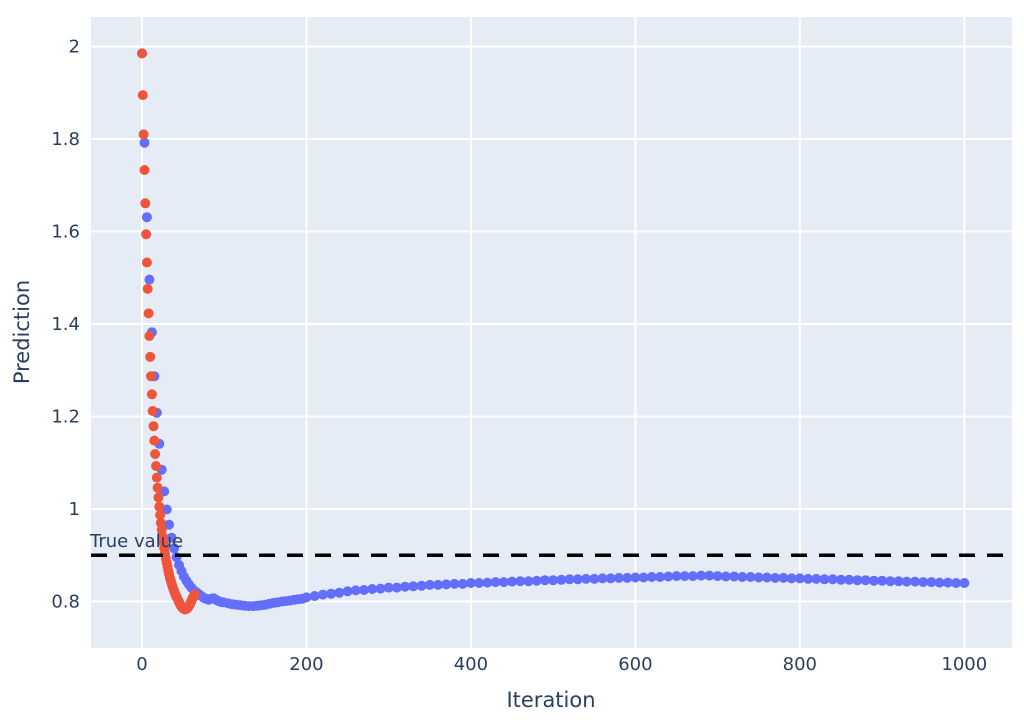  What do you see at coordinates (141, 664) in the screenshot?
I see `x-tick-label: 0` at bounding box center [141, 664].